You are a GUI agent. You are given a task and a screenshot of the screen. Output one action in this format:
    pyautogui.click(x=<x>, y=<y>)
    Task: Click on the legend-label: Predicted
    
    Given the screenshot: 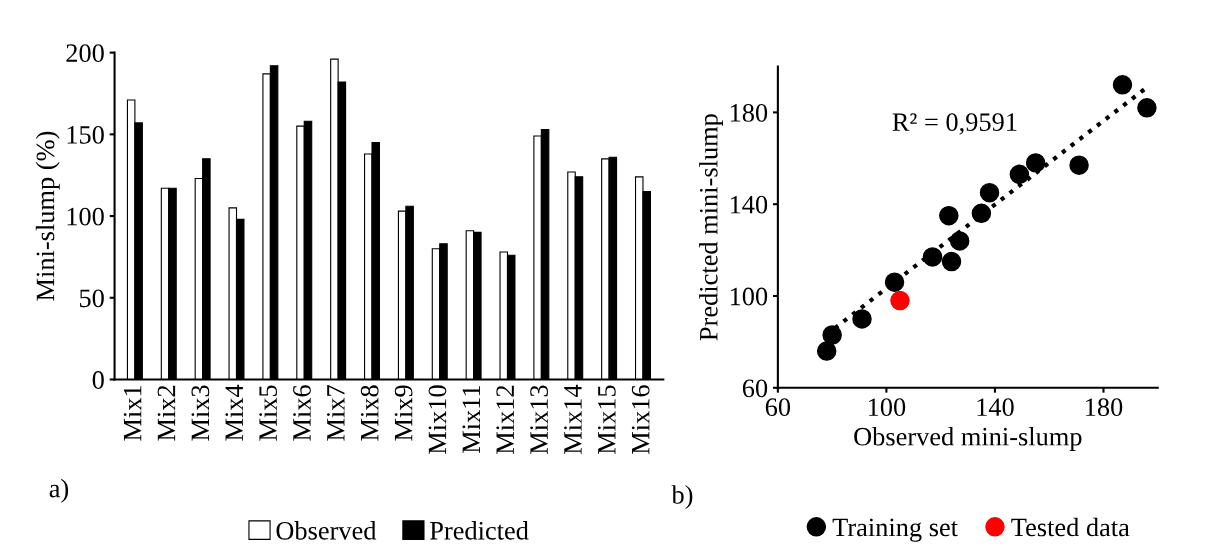 What is the action you would take?
    pyautogui.click(x=479, y=530)
    